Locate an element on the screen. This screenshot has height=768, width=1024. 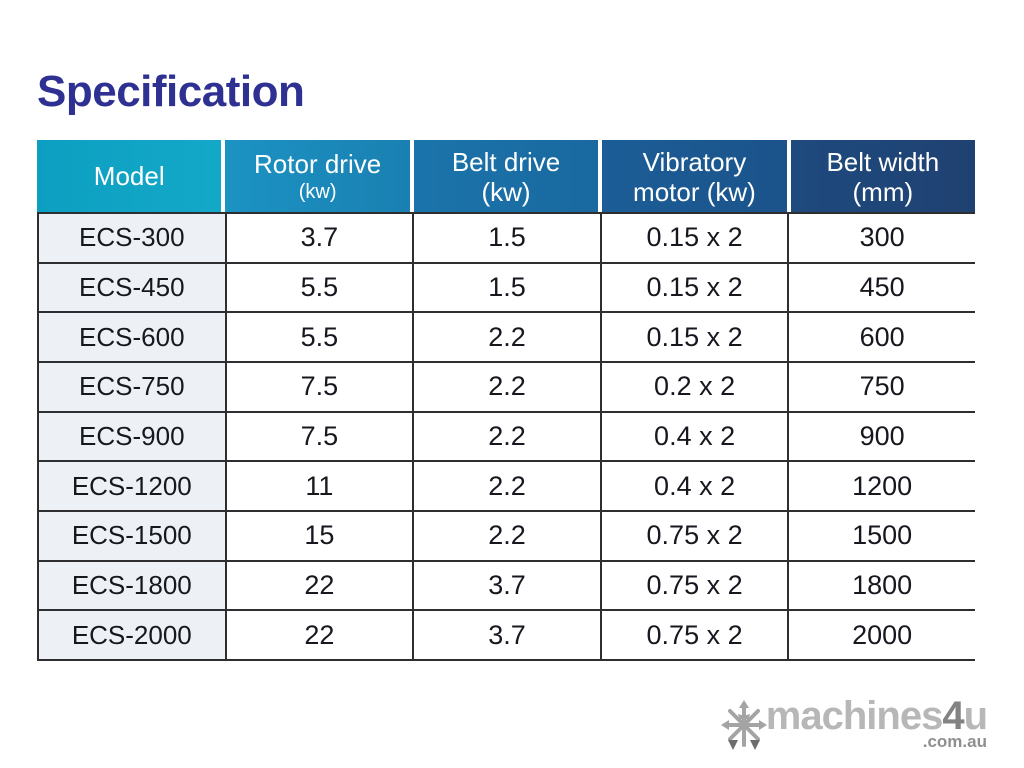
belt-width-cell: 1500 is located at coordinates (881, 535).